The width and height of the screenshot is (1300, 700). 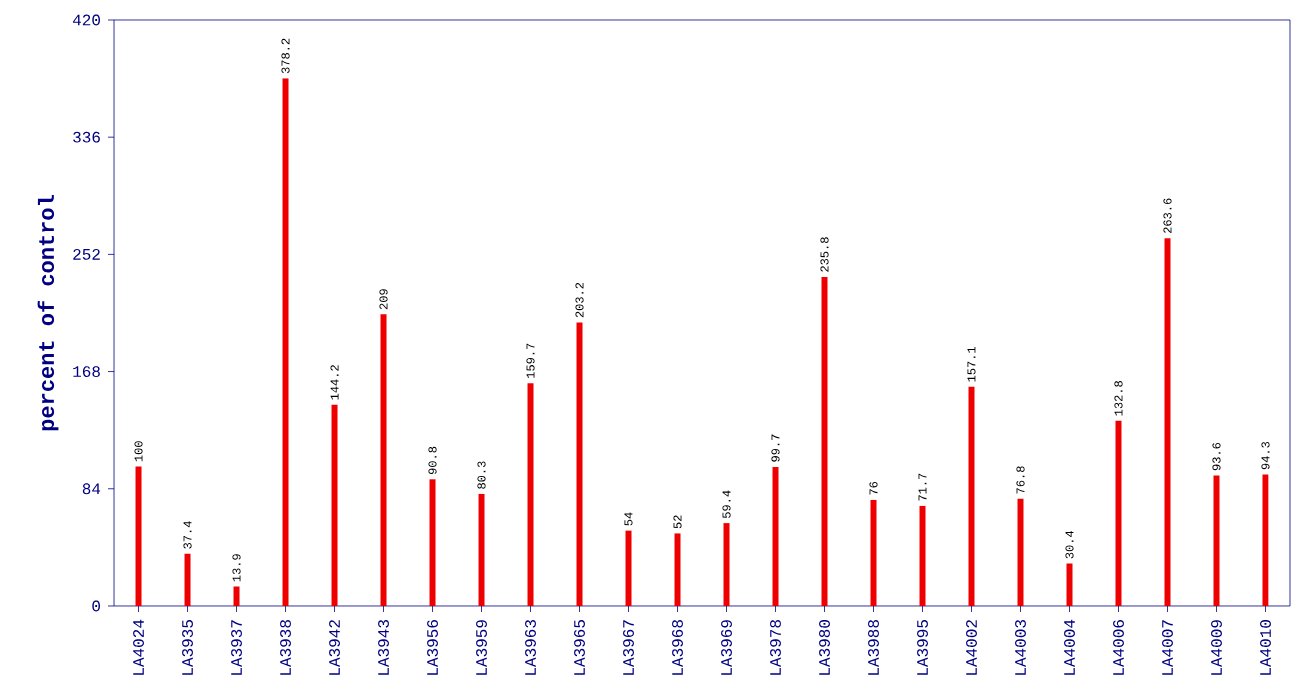 What do you see at coordinates (873, 647) in the screenshot?
I see `x-tick-label: LA3988` at bounding box center [873, 647].